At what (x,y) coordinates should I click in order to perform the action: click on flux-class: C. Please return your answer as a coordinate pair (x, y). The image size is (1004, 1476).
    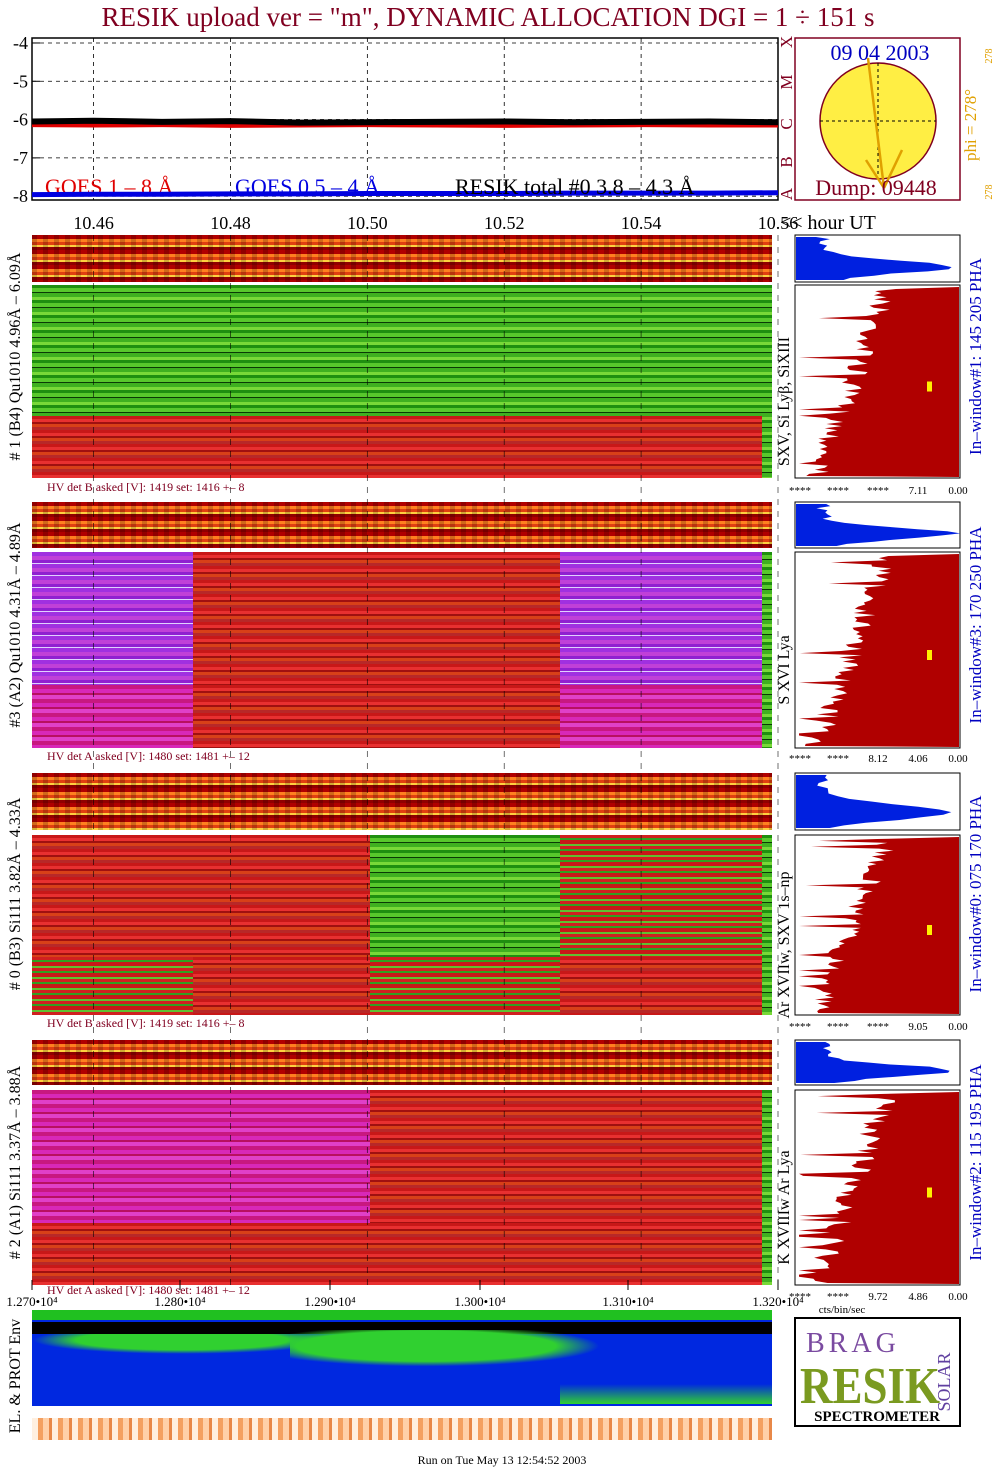
    Looking at the image, I should click on (786, 123).